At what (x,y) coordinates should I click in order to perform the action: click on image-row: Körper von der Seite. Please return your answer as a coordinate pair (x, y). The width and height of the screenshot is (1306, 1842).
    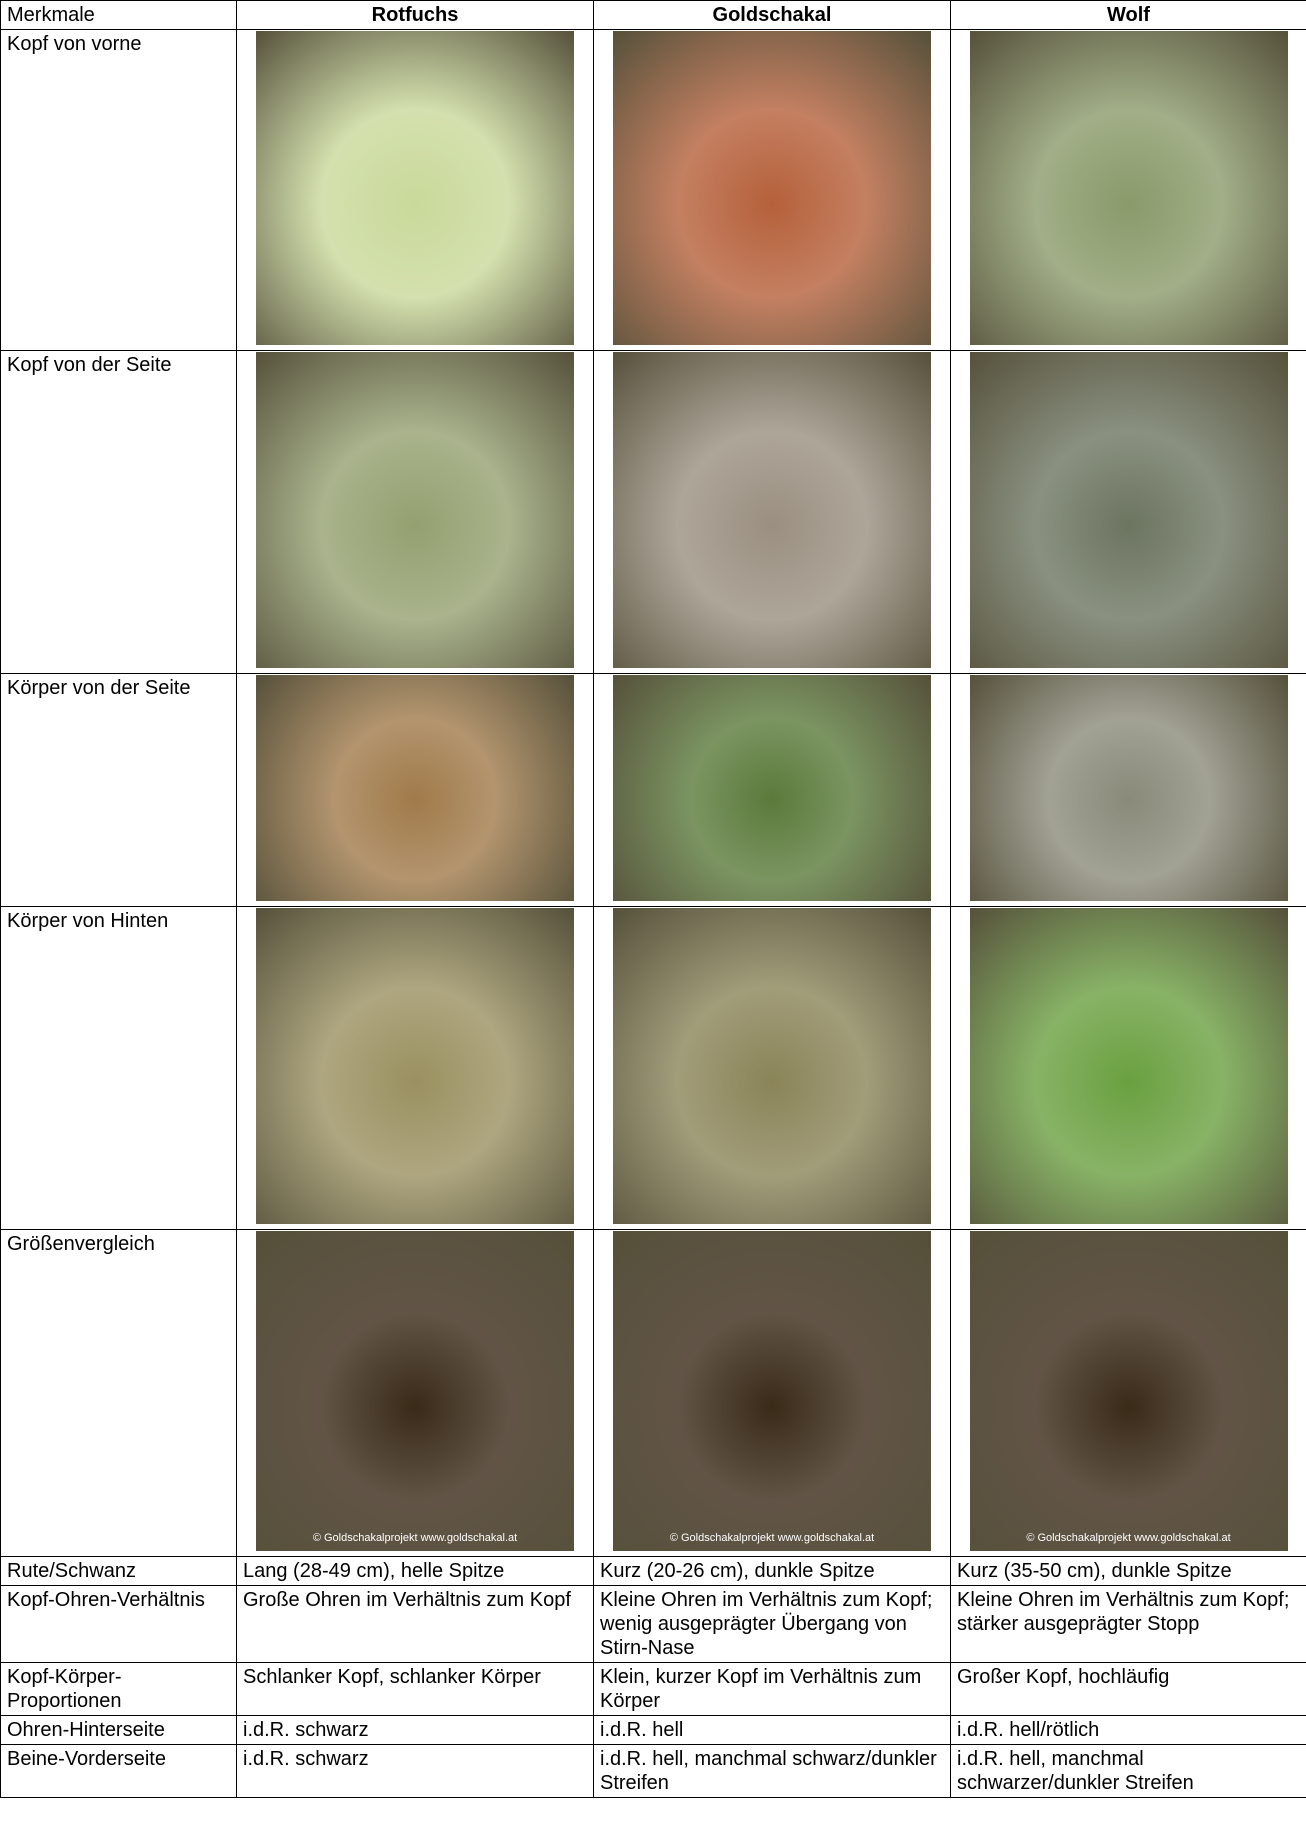
    Looking at the image, I should click on (653, 790).